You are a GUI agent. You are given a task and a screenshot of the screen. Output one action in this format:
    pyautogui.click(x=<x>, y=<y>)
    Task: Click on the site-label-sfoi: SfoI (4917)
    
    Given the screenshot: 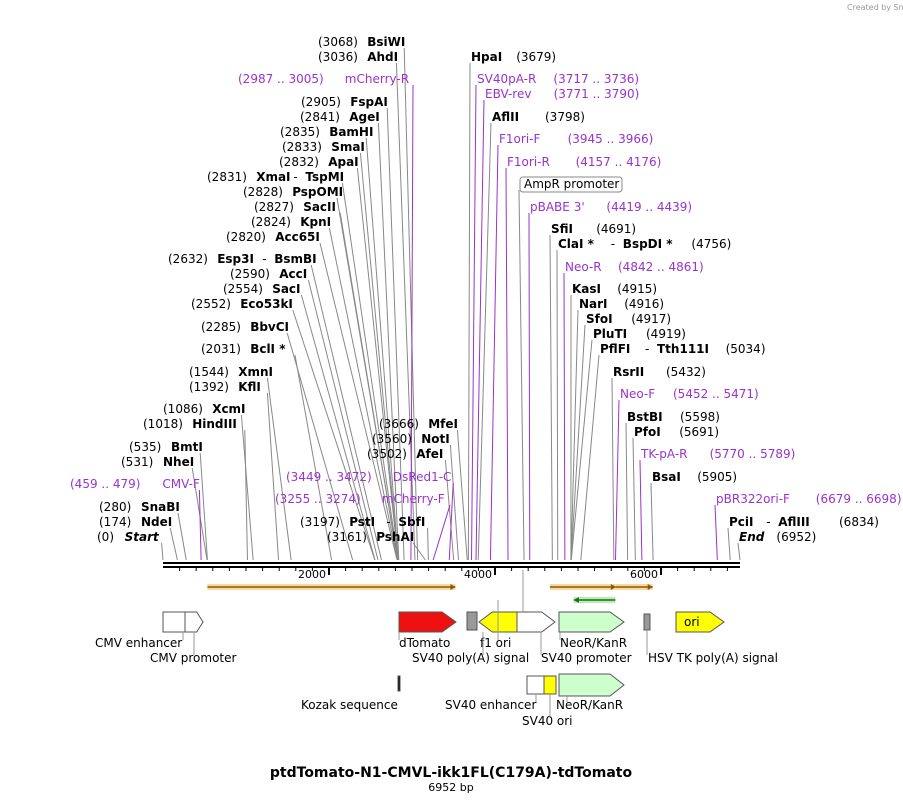 What is the action you would take?
    pyautogui.click(x=628, y=319)
    